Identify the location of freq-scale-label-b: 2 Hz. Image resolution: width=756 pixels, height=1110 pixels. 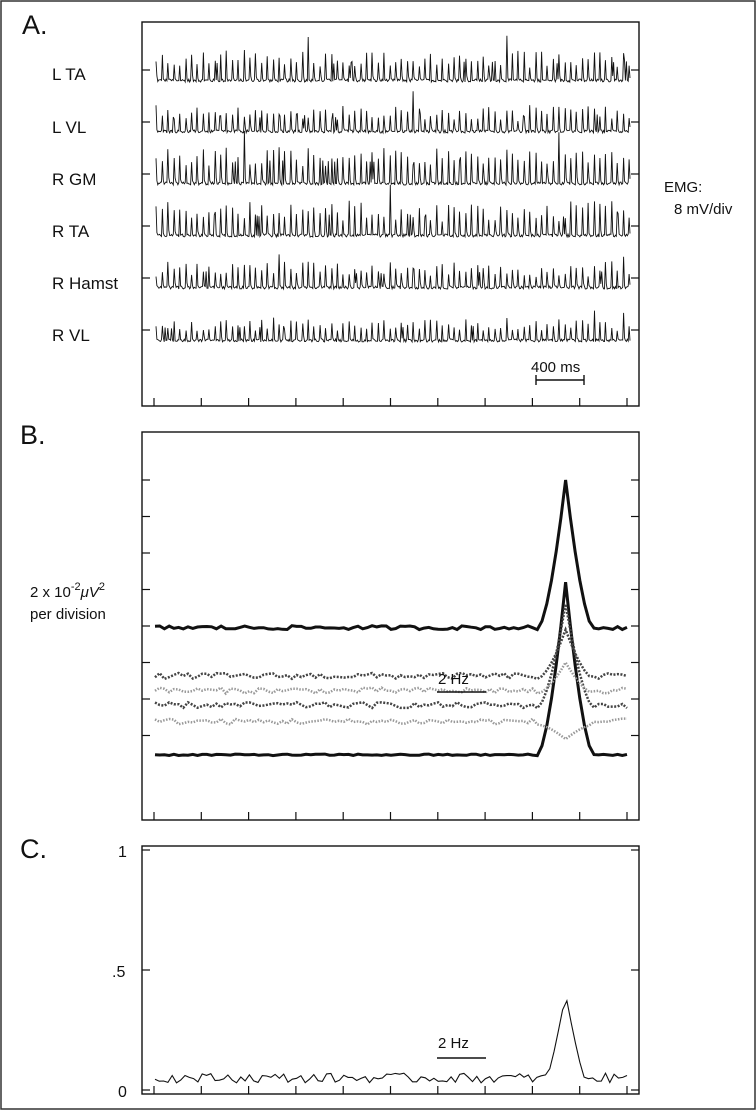
(453, 679).